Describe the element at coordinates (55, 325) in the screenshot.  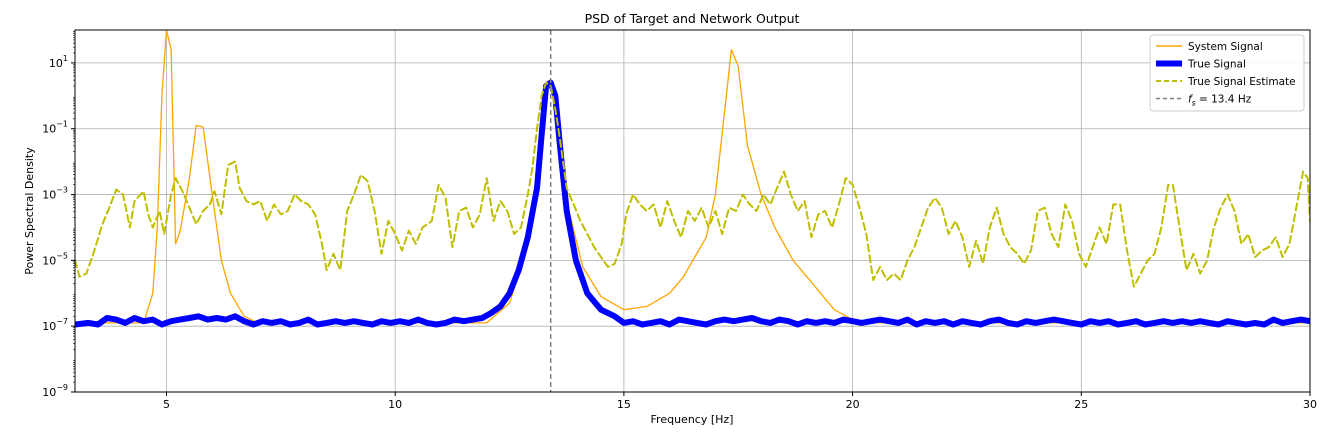
I see `y-tick-label: 10⁻⁷` at that location.